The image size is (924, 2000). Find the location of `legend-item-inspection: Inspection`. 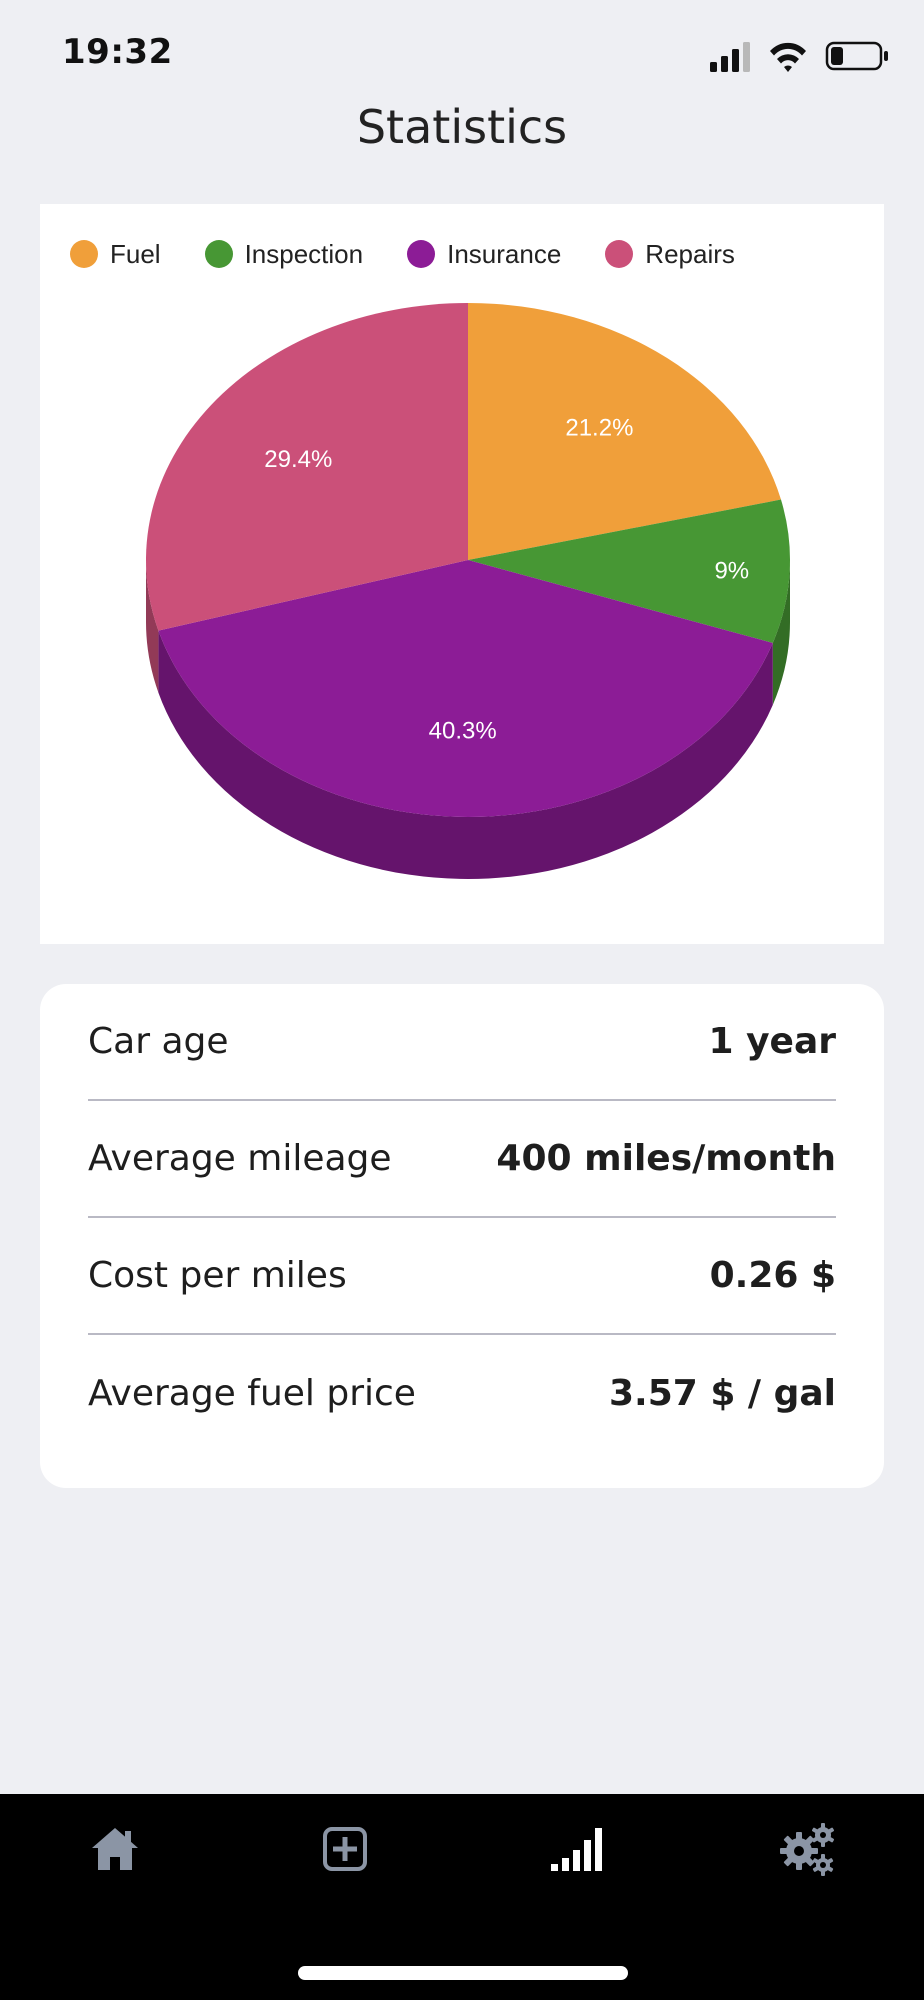

legend-item-inspection: Inspection is located at coordinates (284, 254).